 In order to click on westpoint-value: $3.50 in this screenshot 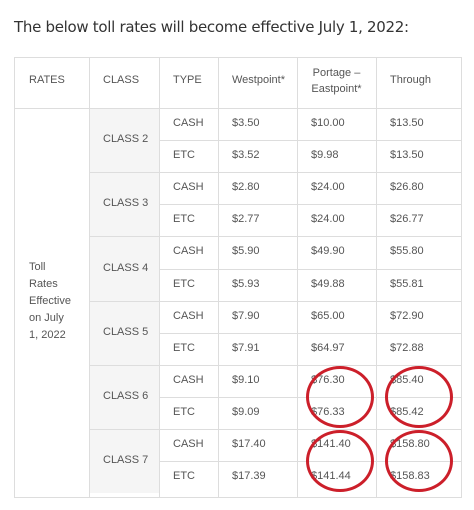, I will do `click(246, 123)`.